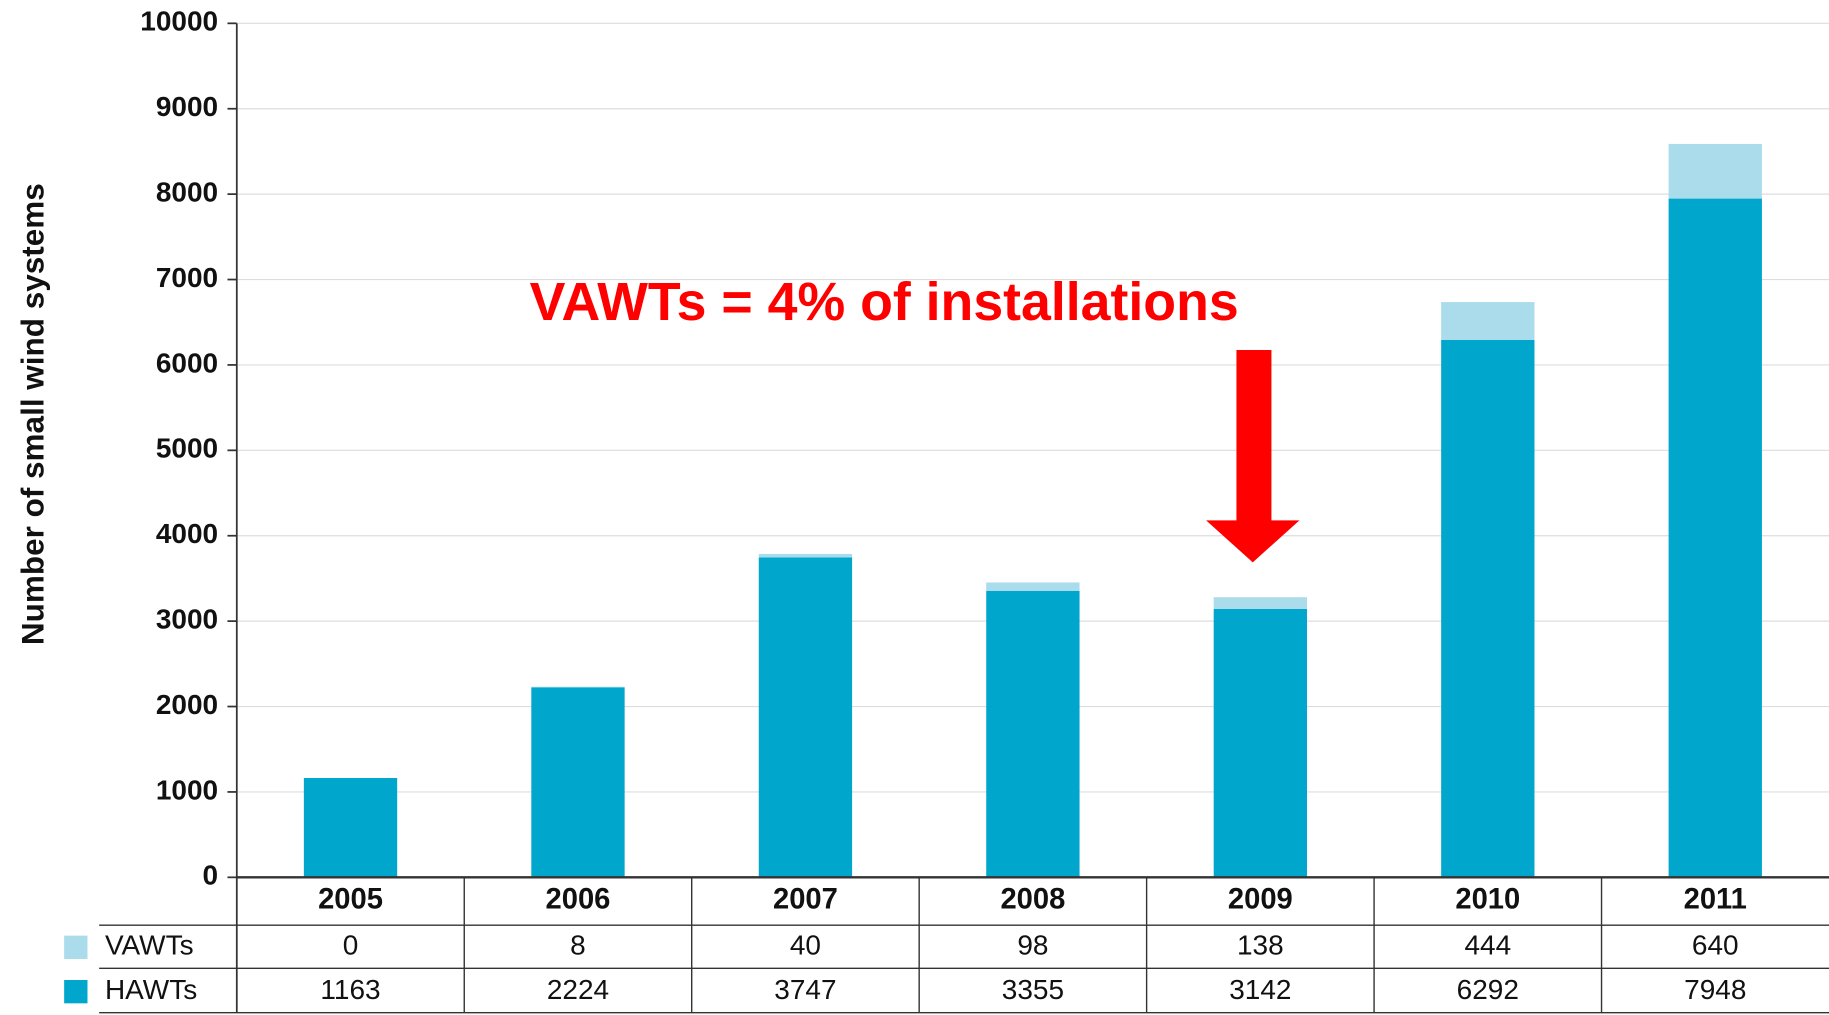 The height and width of the screenshot is (1015, 1829). I want to click on table-value: 6292, so click(1488, 989).